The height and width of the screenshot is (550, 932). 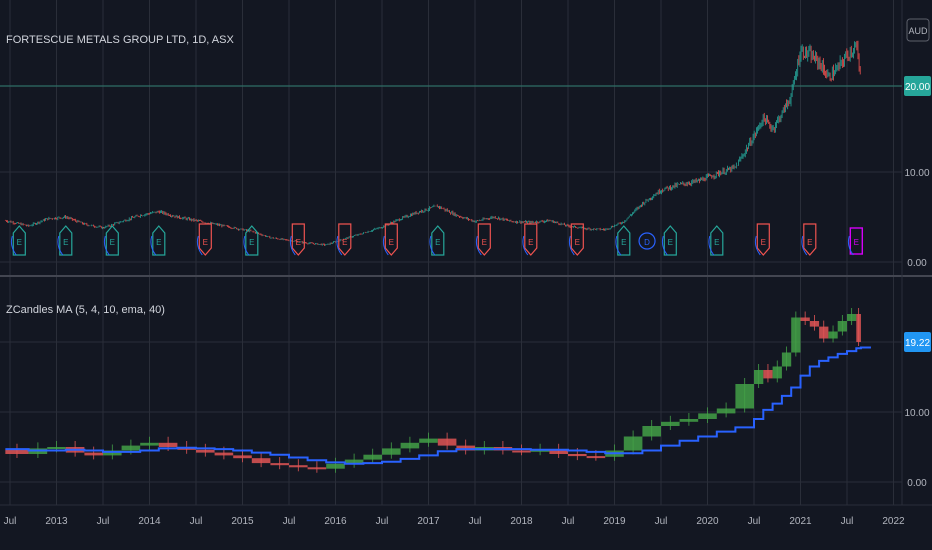 I want to click on x-tick-label: 2018, so click(x=521, y=521).